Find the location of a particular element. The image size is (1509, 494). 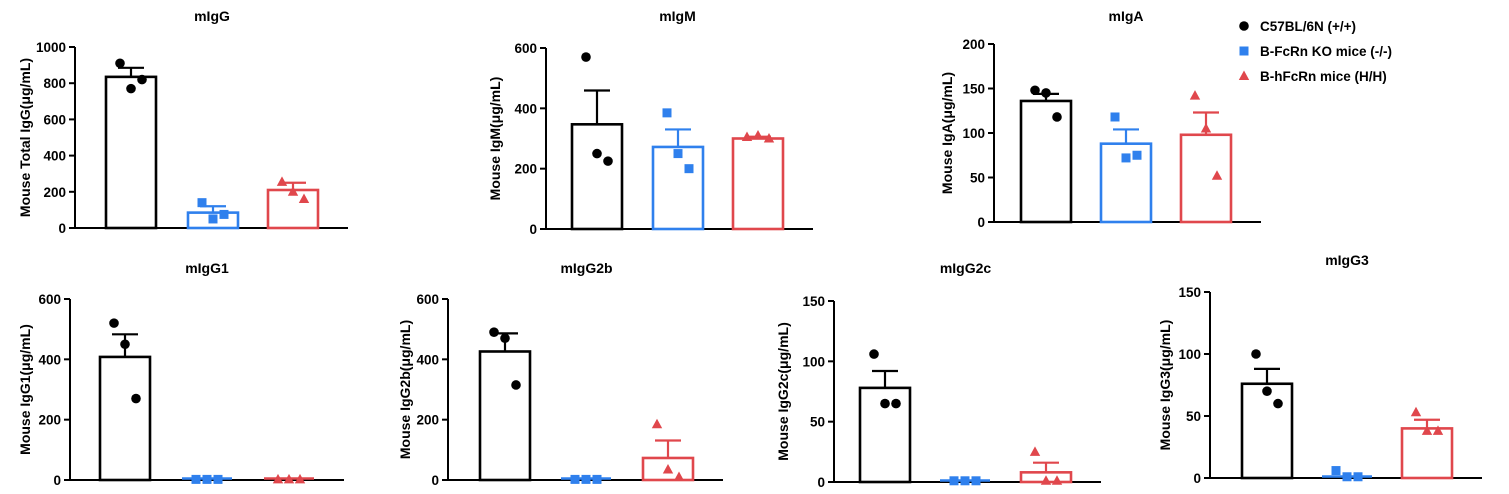

panel-6-ylabel: Mouse IgG3(μg/mL) is located at coordinates (1165, 385).